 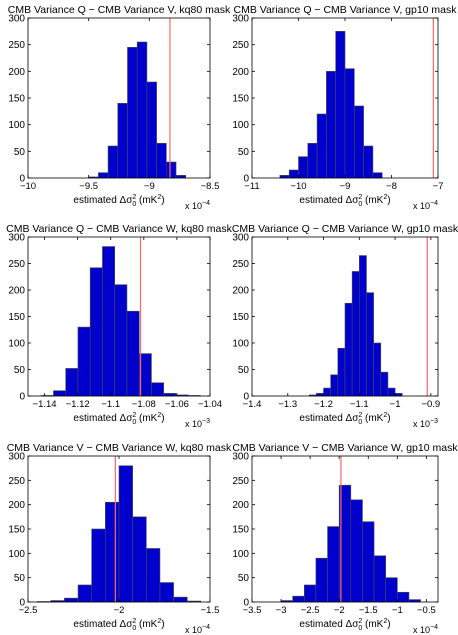 What do you see at coordinates (252, 404) in the screenshot?
I see `x-tick-label: −1.4` at bounding box center [252, 404].